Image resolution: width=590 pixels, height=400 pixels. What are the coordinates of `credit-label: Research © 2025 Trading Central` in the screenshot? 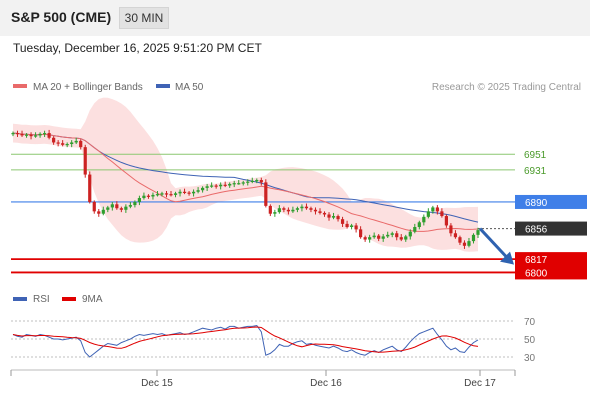 It's located at (506, 87).